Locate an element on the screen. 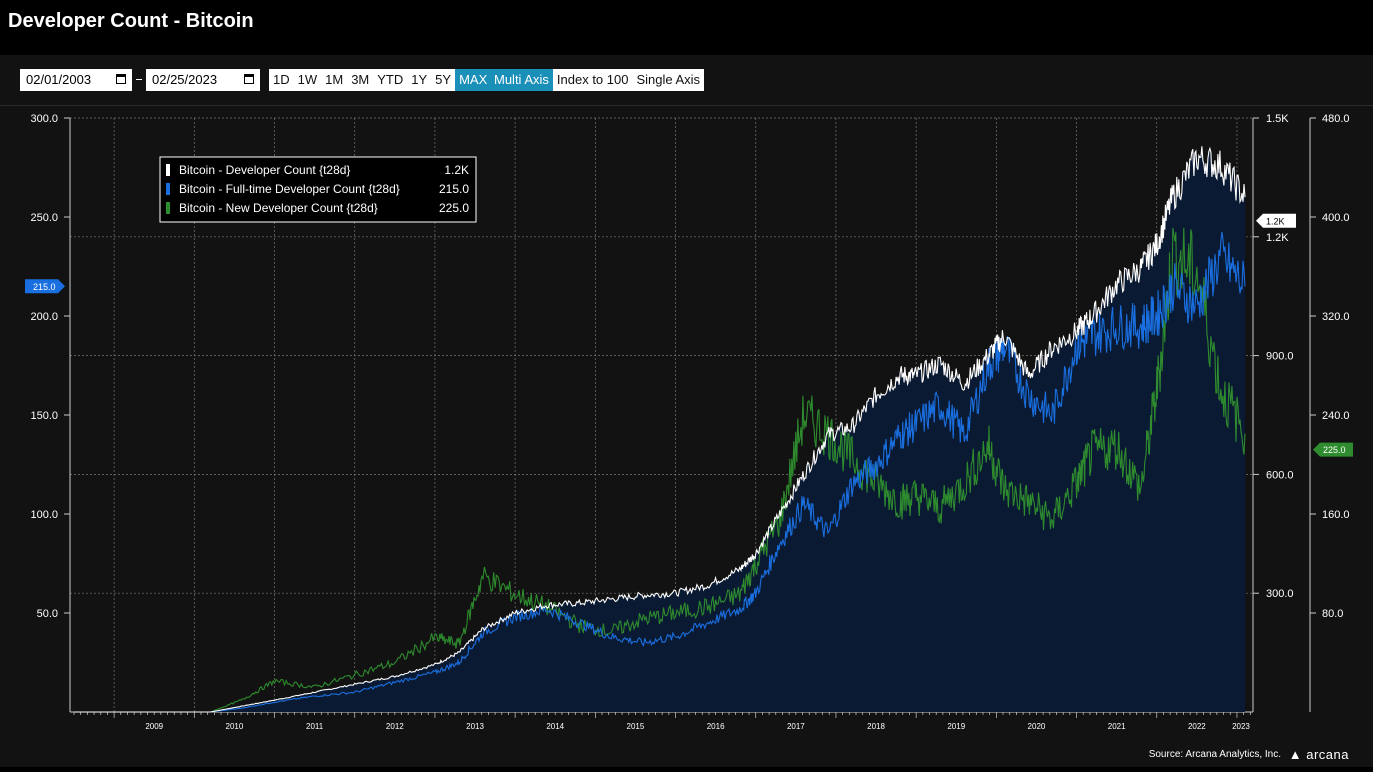 The width and height of the screenshot is (1373, 772). range-ytd-button: YTD is located at coordinates (390, 79).